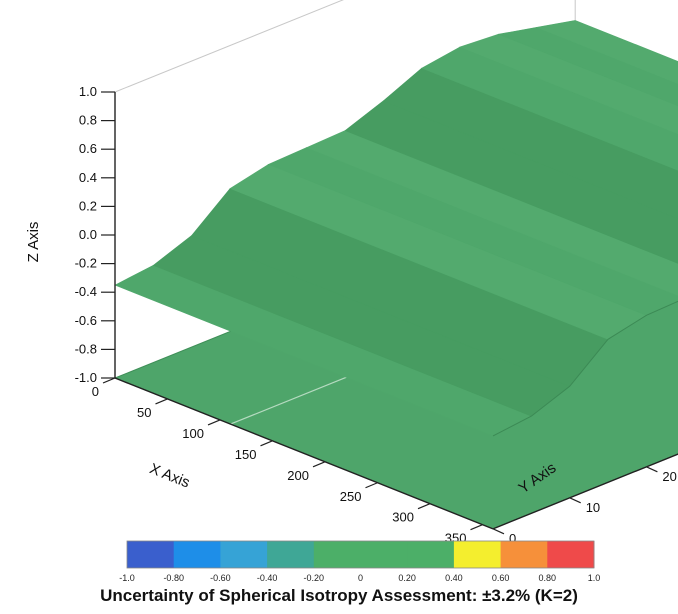 This screenshot has height=614, width=678. Describe the element at coordinates (33, 242) in the screenshot. I see `z-axis-title: Z Axis` at that location.